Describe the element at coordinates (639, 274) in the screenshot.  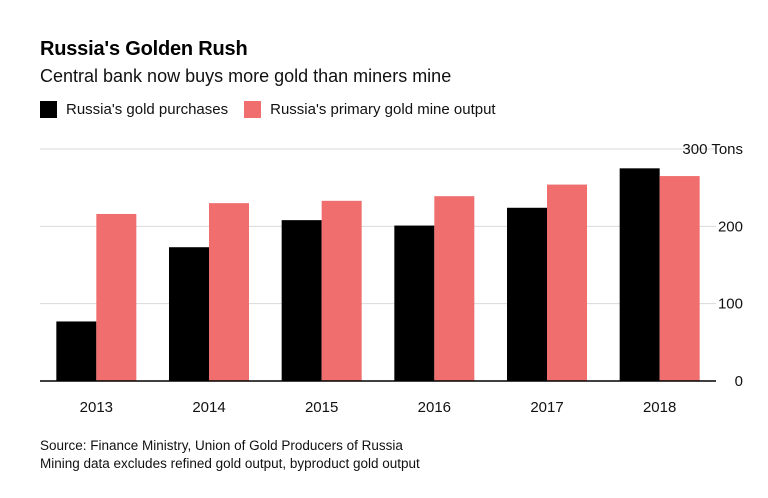
I see `bar-purchases-2018` at that location.